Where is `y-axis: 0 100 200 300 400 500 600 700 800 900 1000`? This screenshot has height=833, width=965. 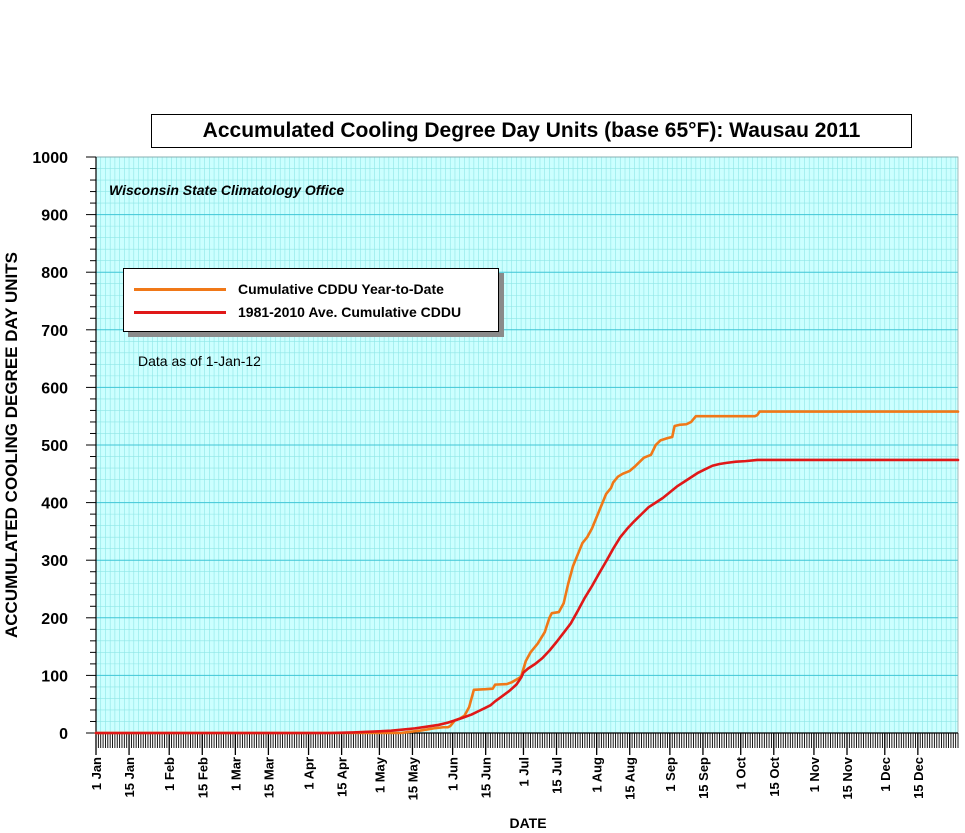 y-axis: 0 100 200 300 400 500 600 700 800 900 1000 is located at coordinates (64, 446).